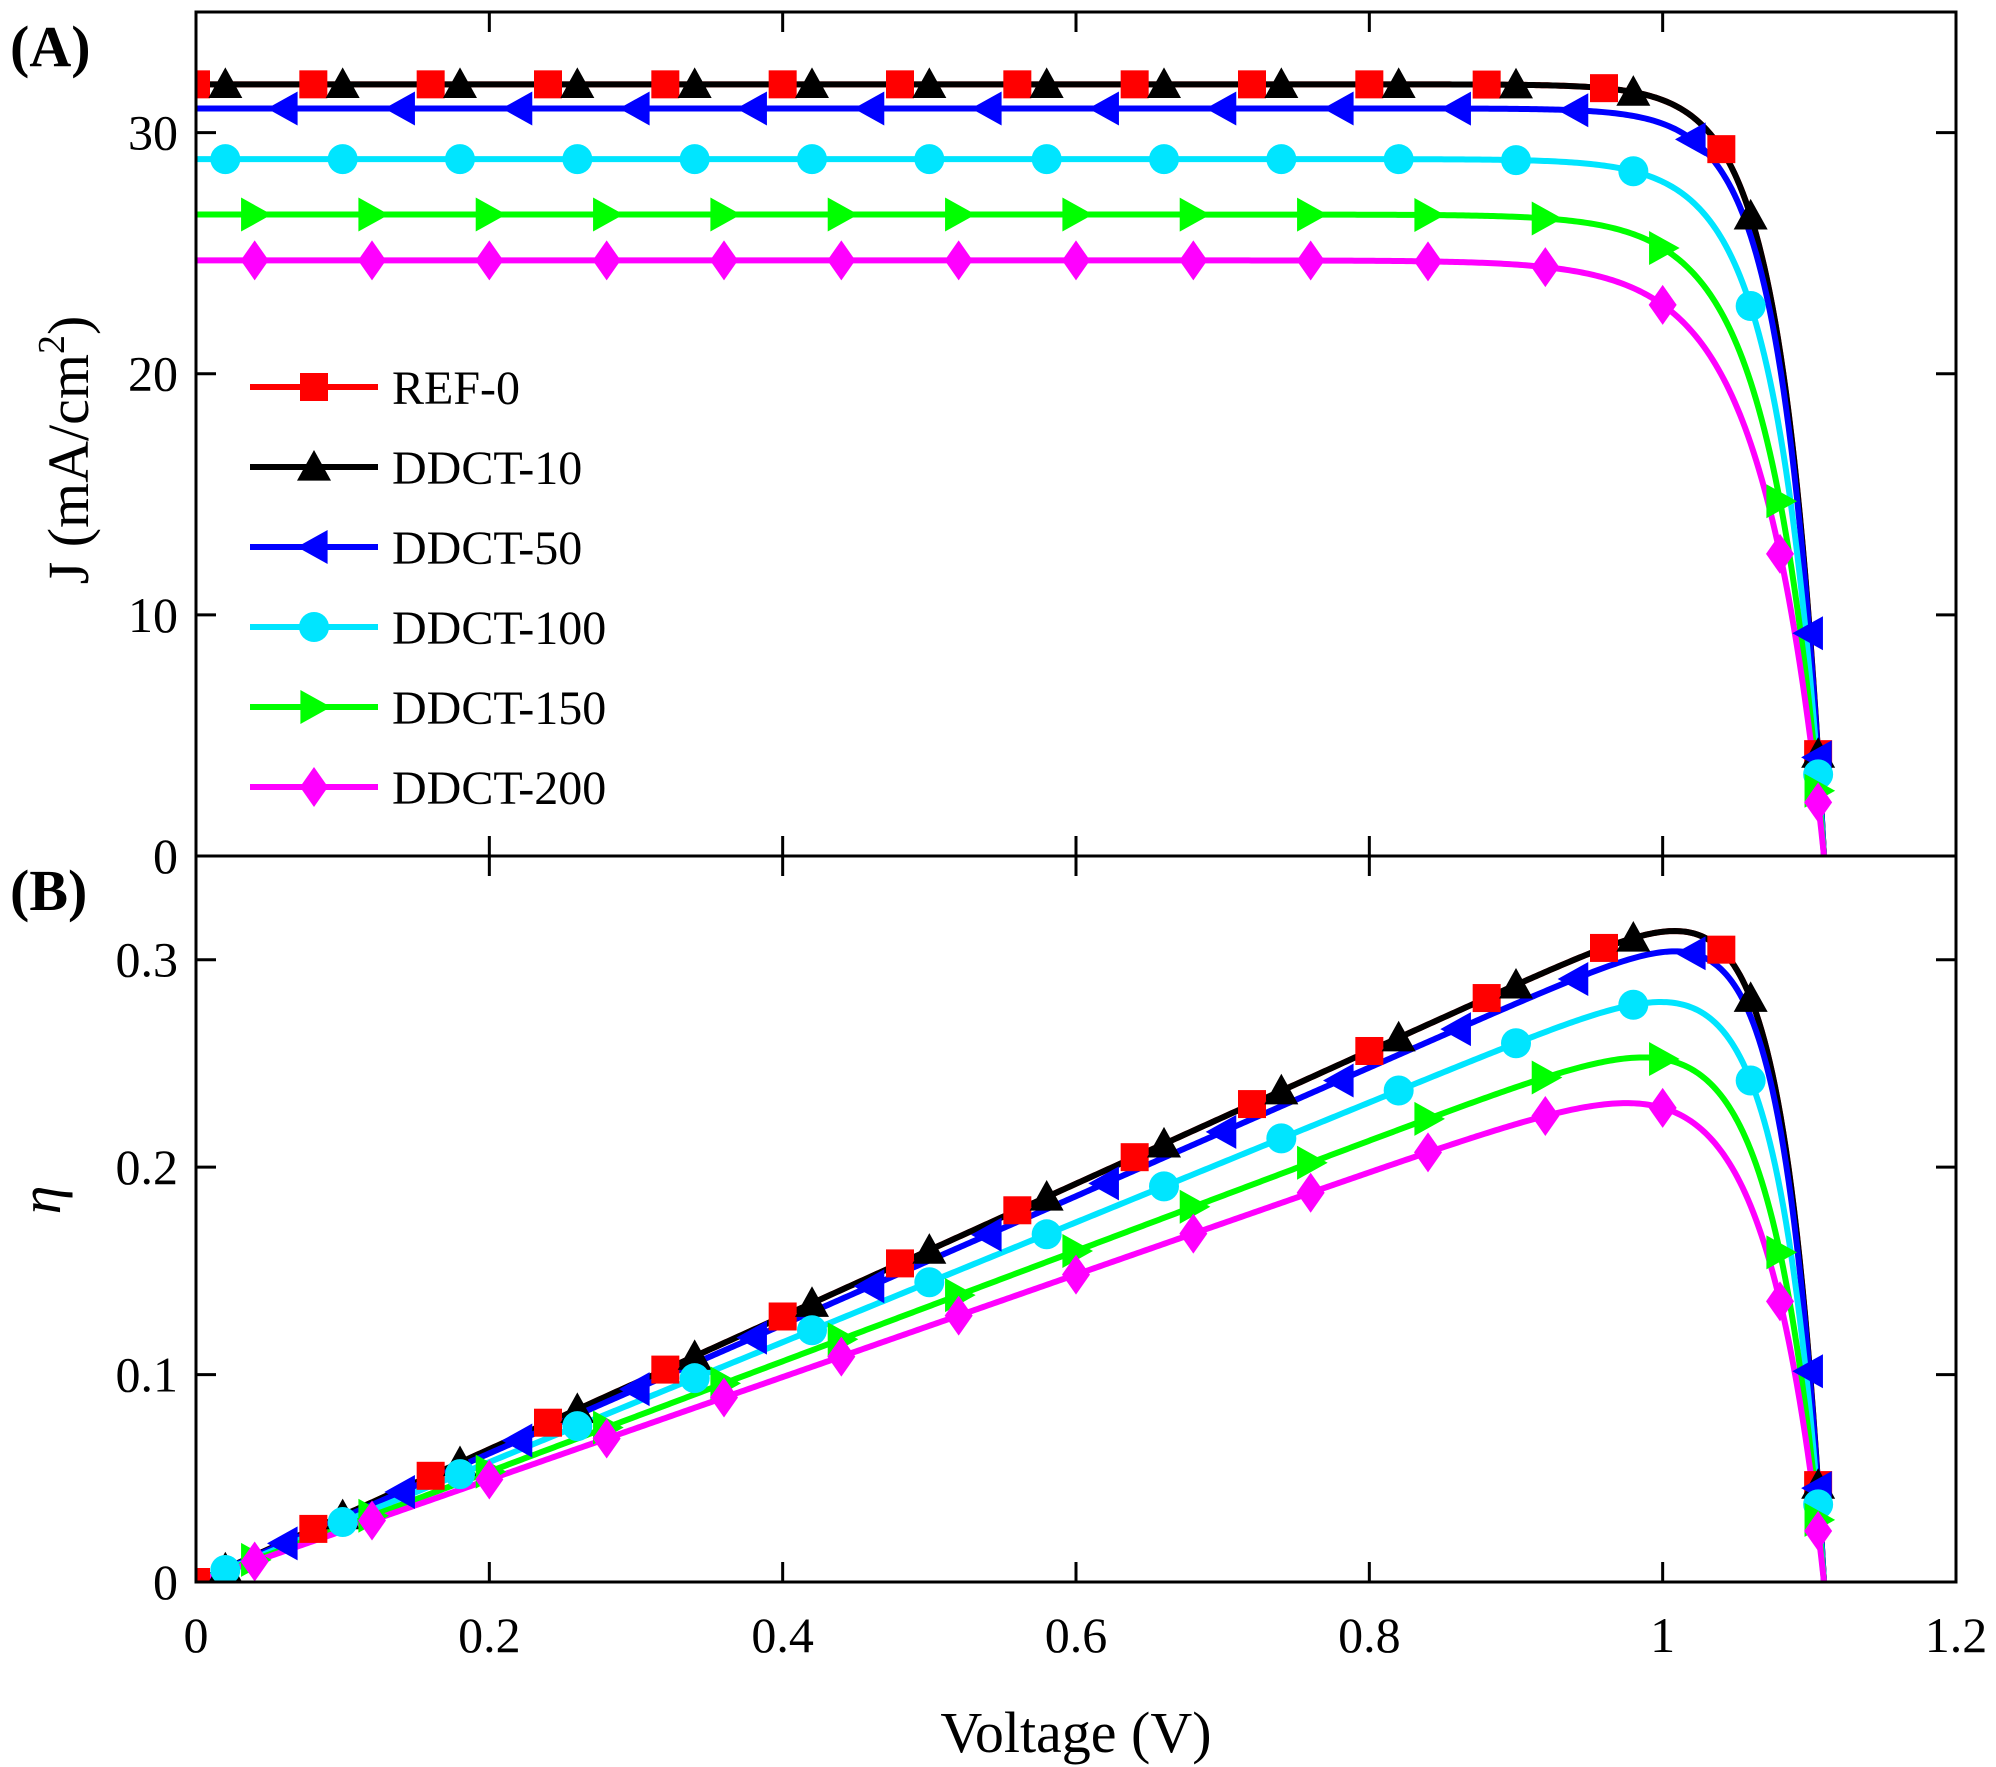  What do you see at coordinates (1369, 1635) in the screenshot?
I see `x-tick-label: 0.8` at bounding box center [1369, 1635].